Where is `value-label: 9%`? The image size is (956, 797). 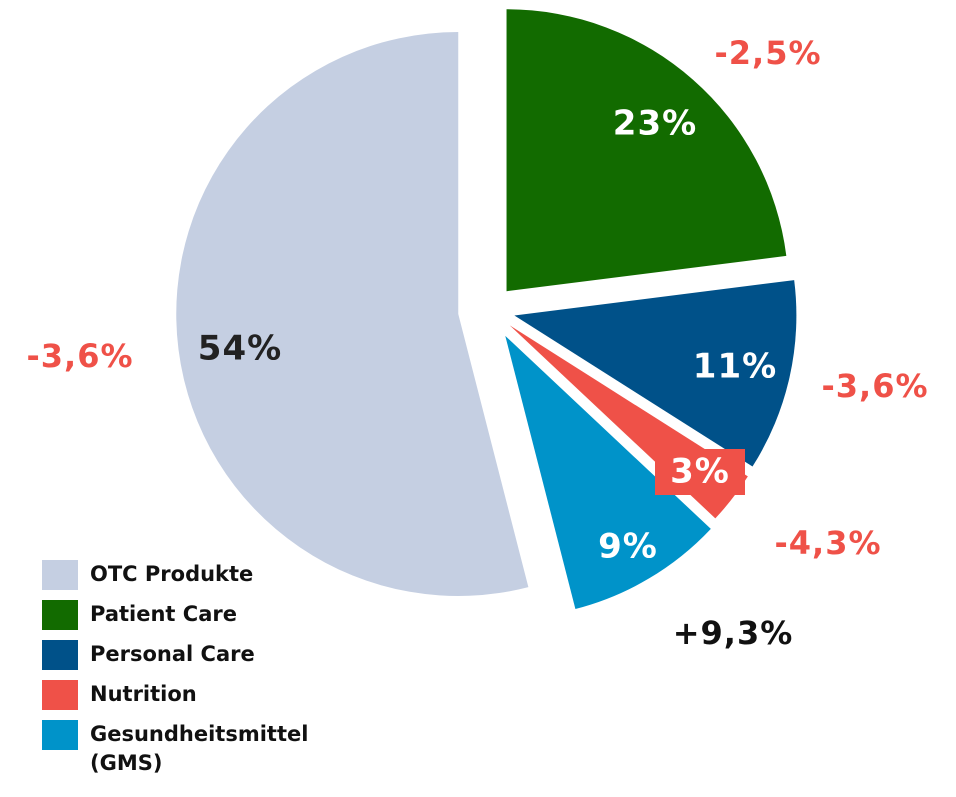
value-label: 9% is located at coordinates (628, 547).